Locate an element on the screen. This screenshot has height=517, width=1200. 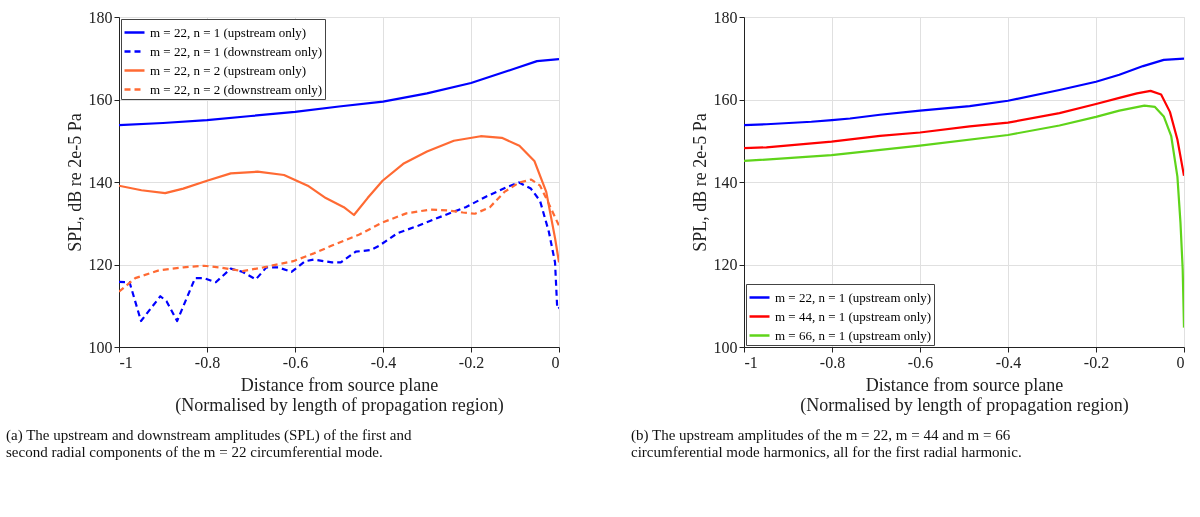
legend-label: m = 22, n = 2 (upstream only) is located at coordinates (228, 70).